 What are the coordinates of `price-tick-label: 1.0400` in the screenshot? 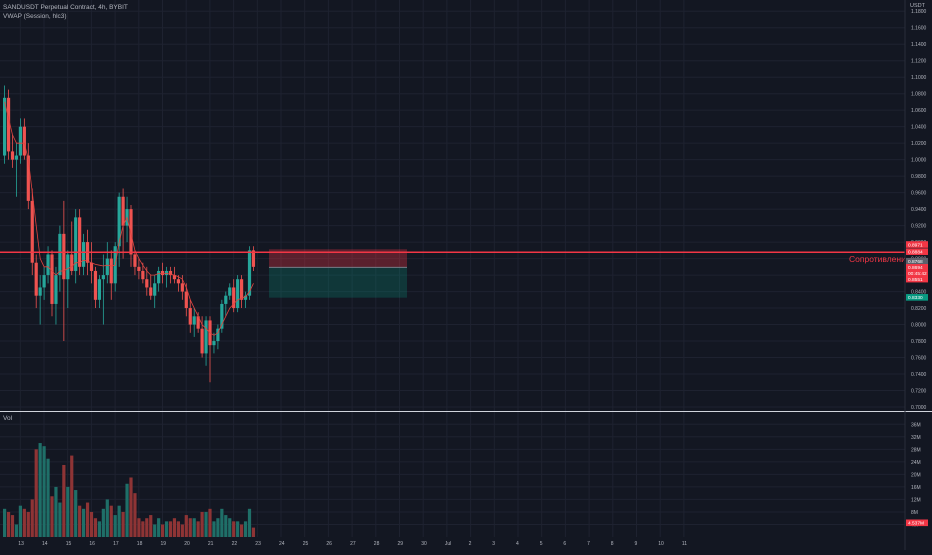 It's located at (919, 128).